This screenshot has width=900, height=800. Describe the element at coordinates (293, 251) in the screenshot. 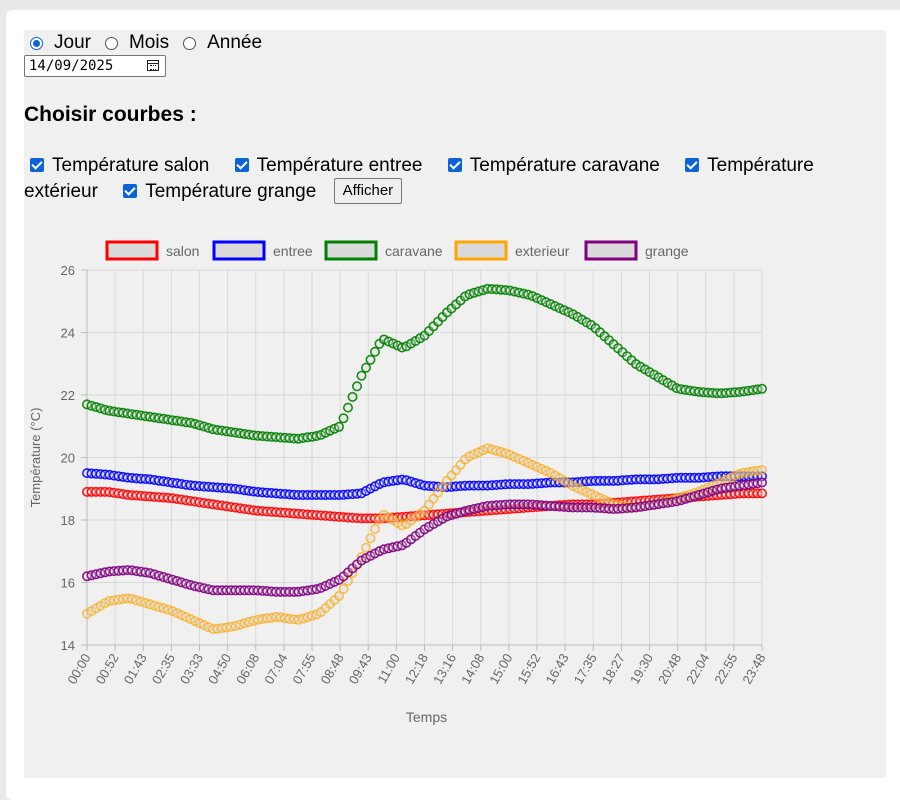

I see `legend-label-entree: entree` at that location.